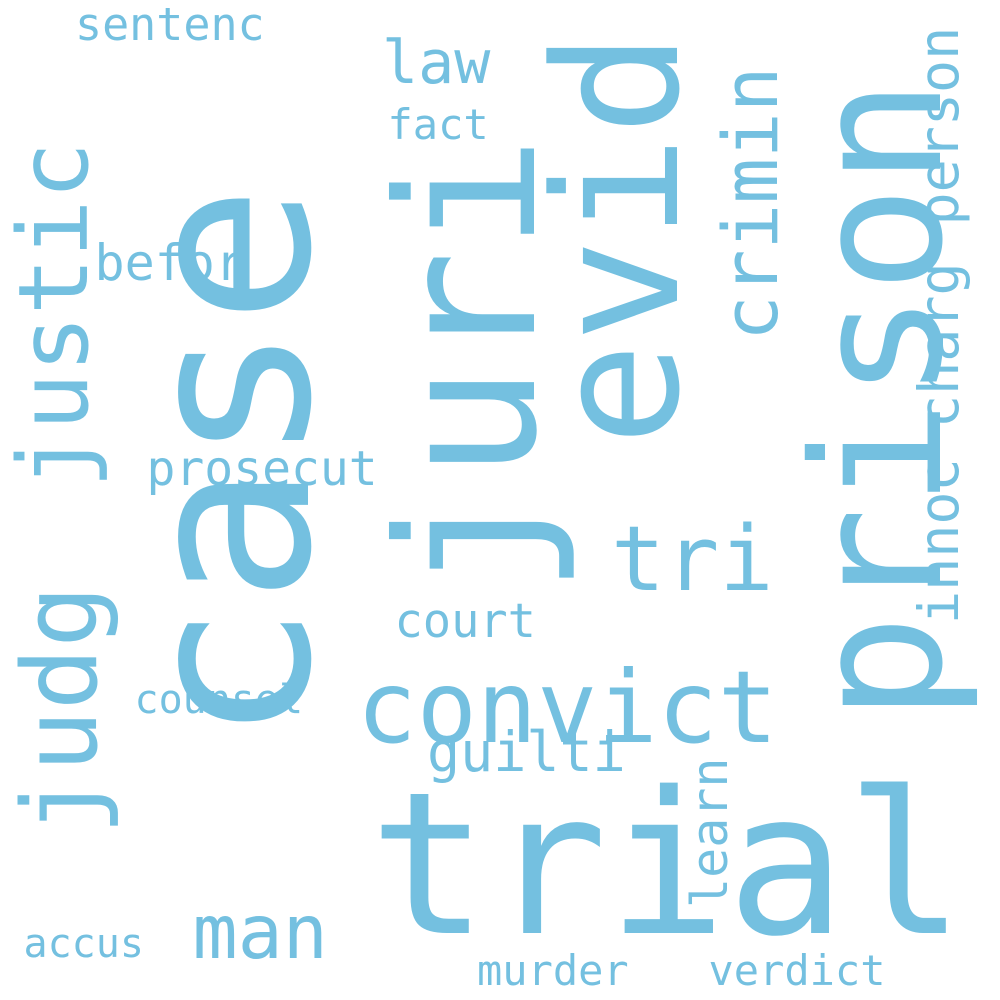 This screenshot has width=1000, height=1000. Describe the element at coordinates (436, 63) in the screenshot. I see `word-law: law` at that location.